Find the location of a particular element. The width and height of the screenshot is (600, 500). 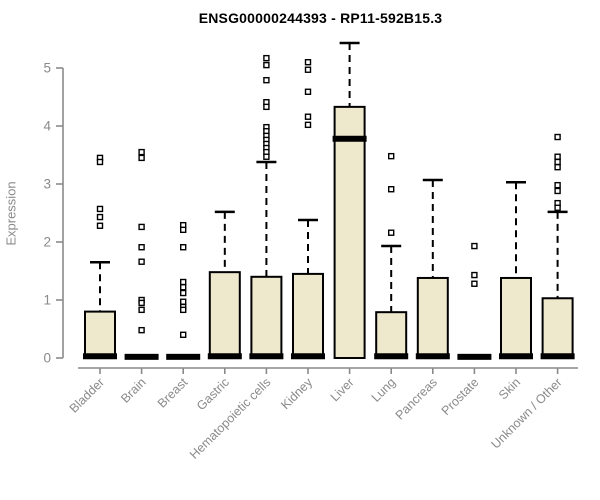

x-tick-label: Pancreas is located at coordinates (416, 398).